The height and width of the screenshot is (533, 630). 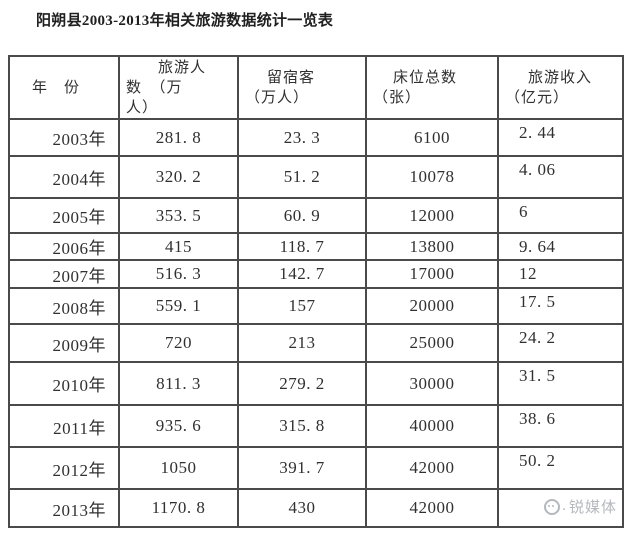 What do you see at coordinates (432, 87) in the screenshot?
I see `column-header-beds: 床位总数 （张）` at bounding box center [432, 87].